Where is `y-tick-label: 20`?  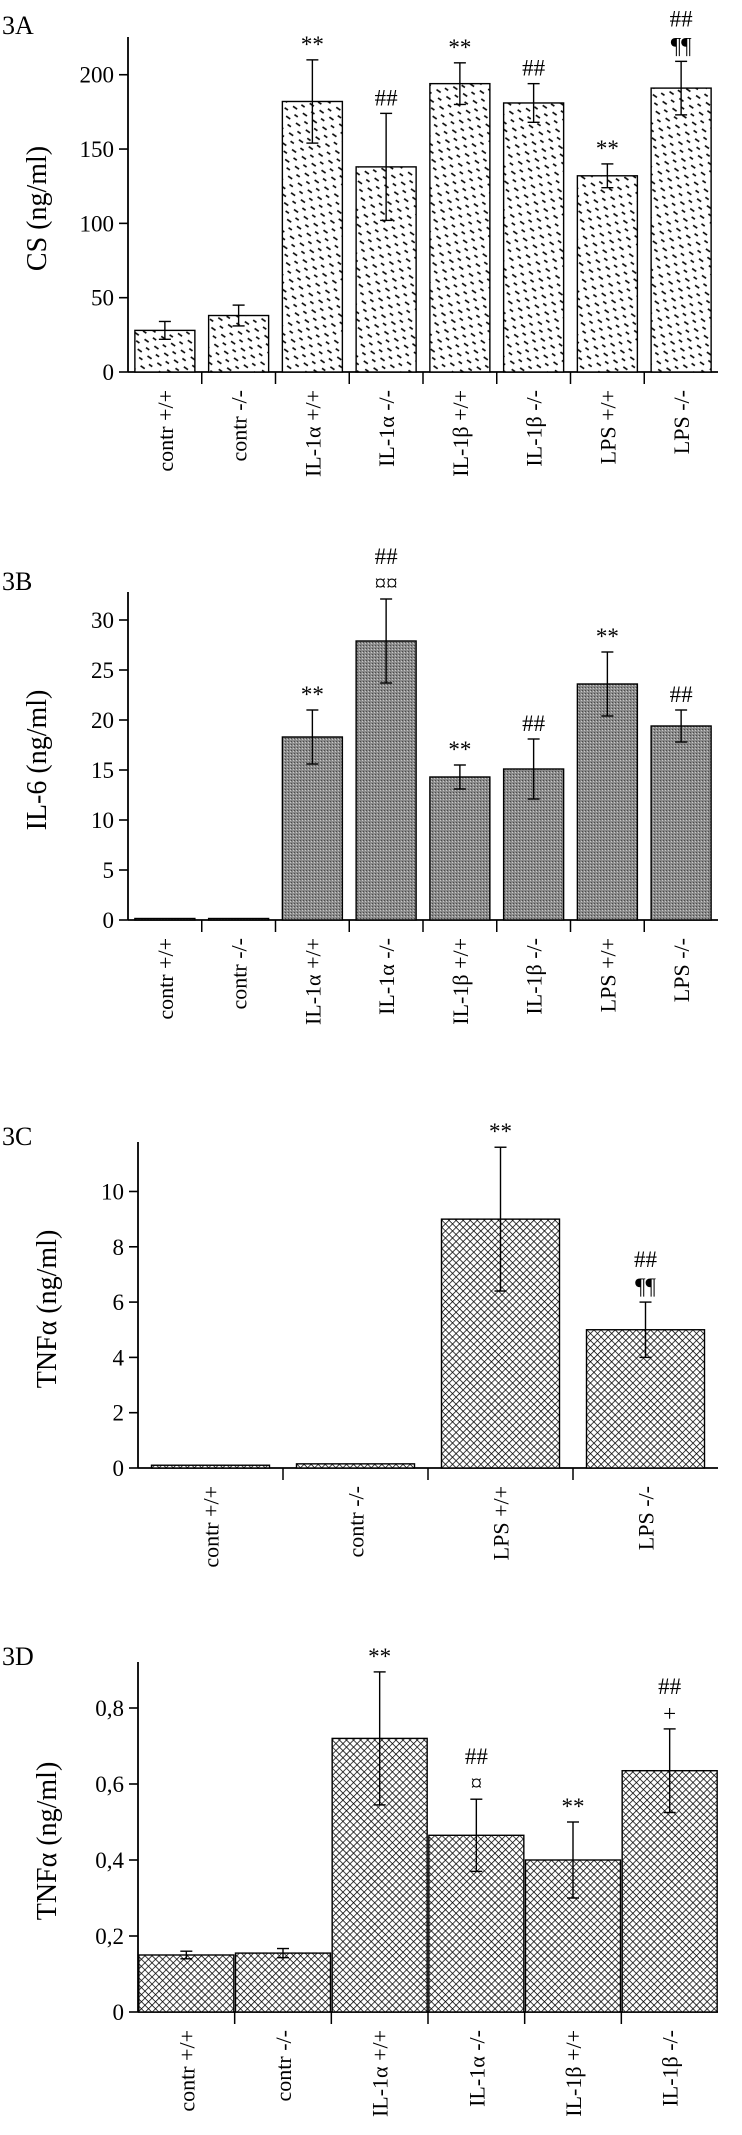
y-tick-label: 20 is located at coordinates (102, 720).